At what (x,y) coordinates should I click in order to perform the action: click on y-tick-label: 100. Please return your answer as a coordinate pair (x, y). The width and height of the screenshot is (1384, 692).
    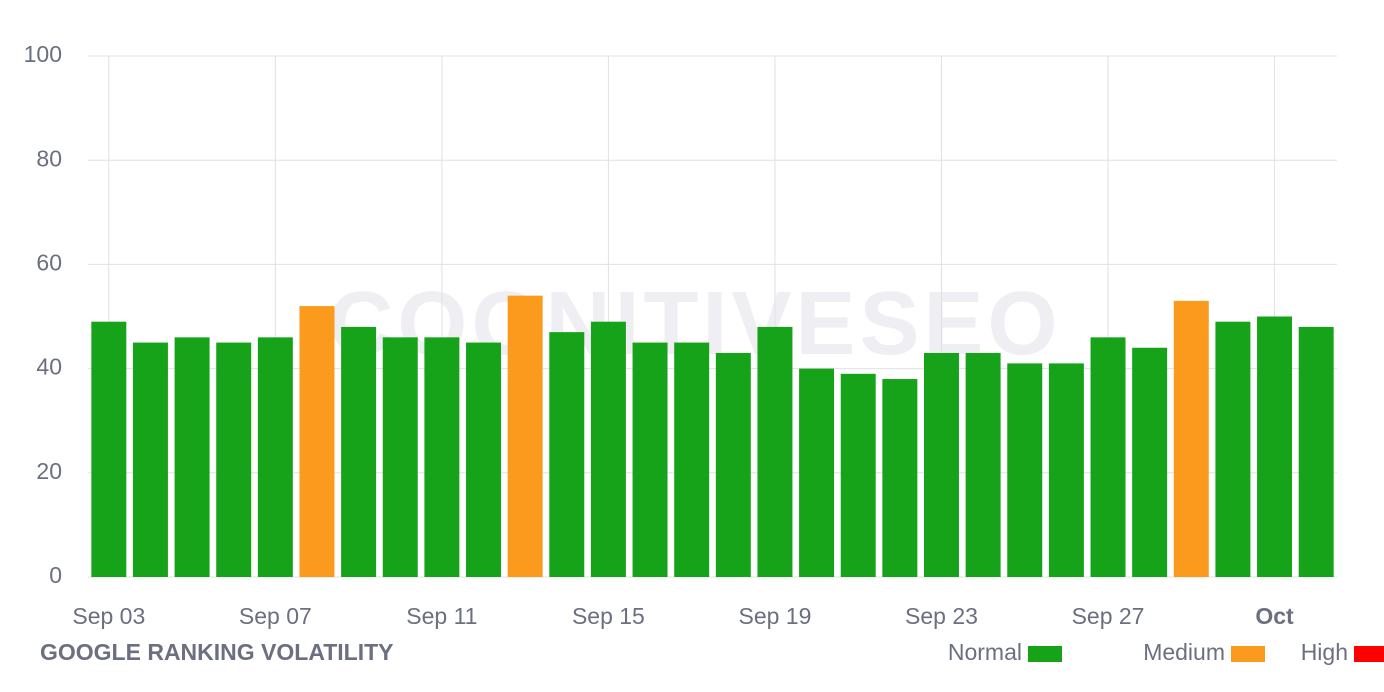
    Looking at the image, I should click on (43, 54).